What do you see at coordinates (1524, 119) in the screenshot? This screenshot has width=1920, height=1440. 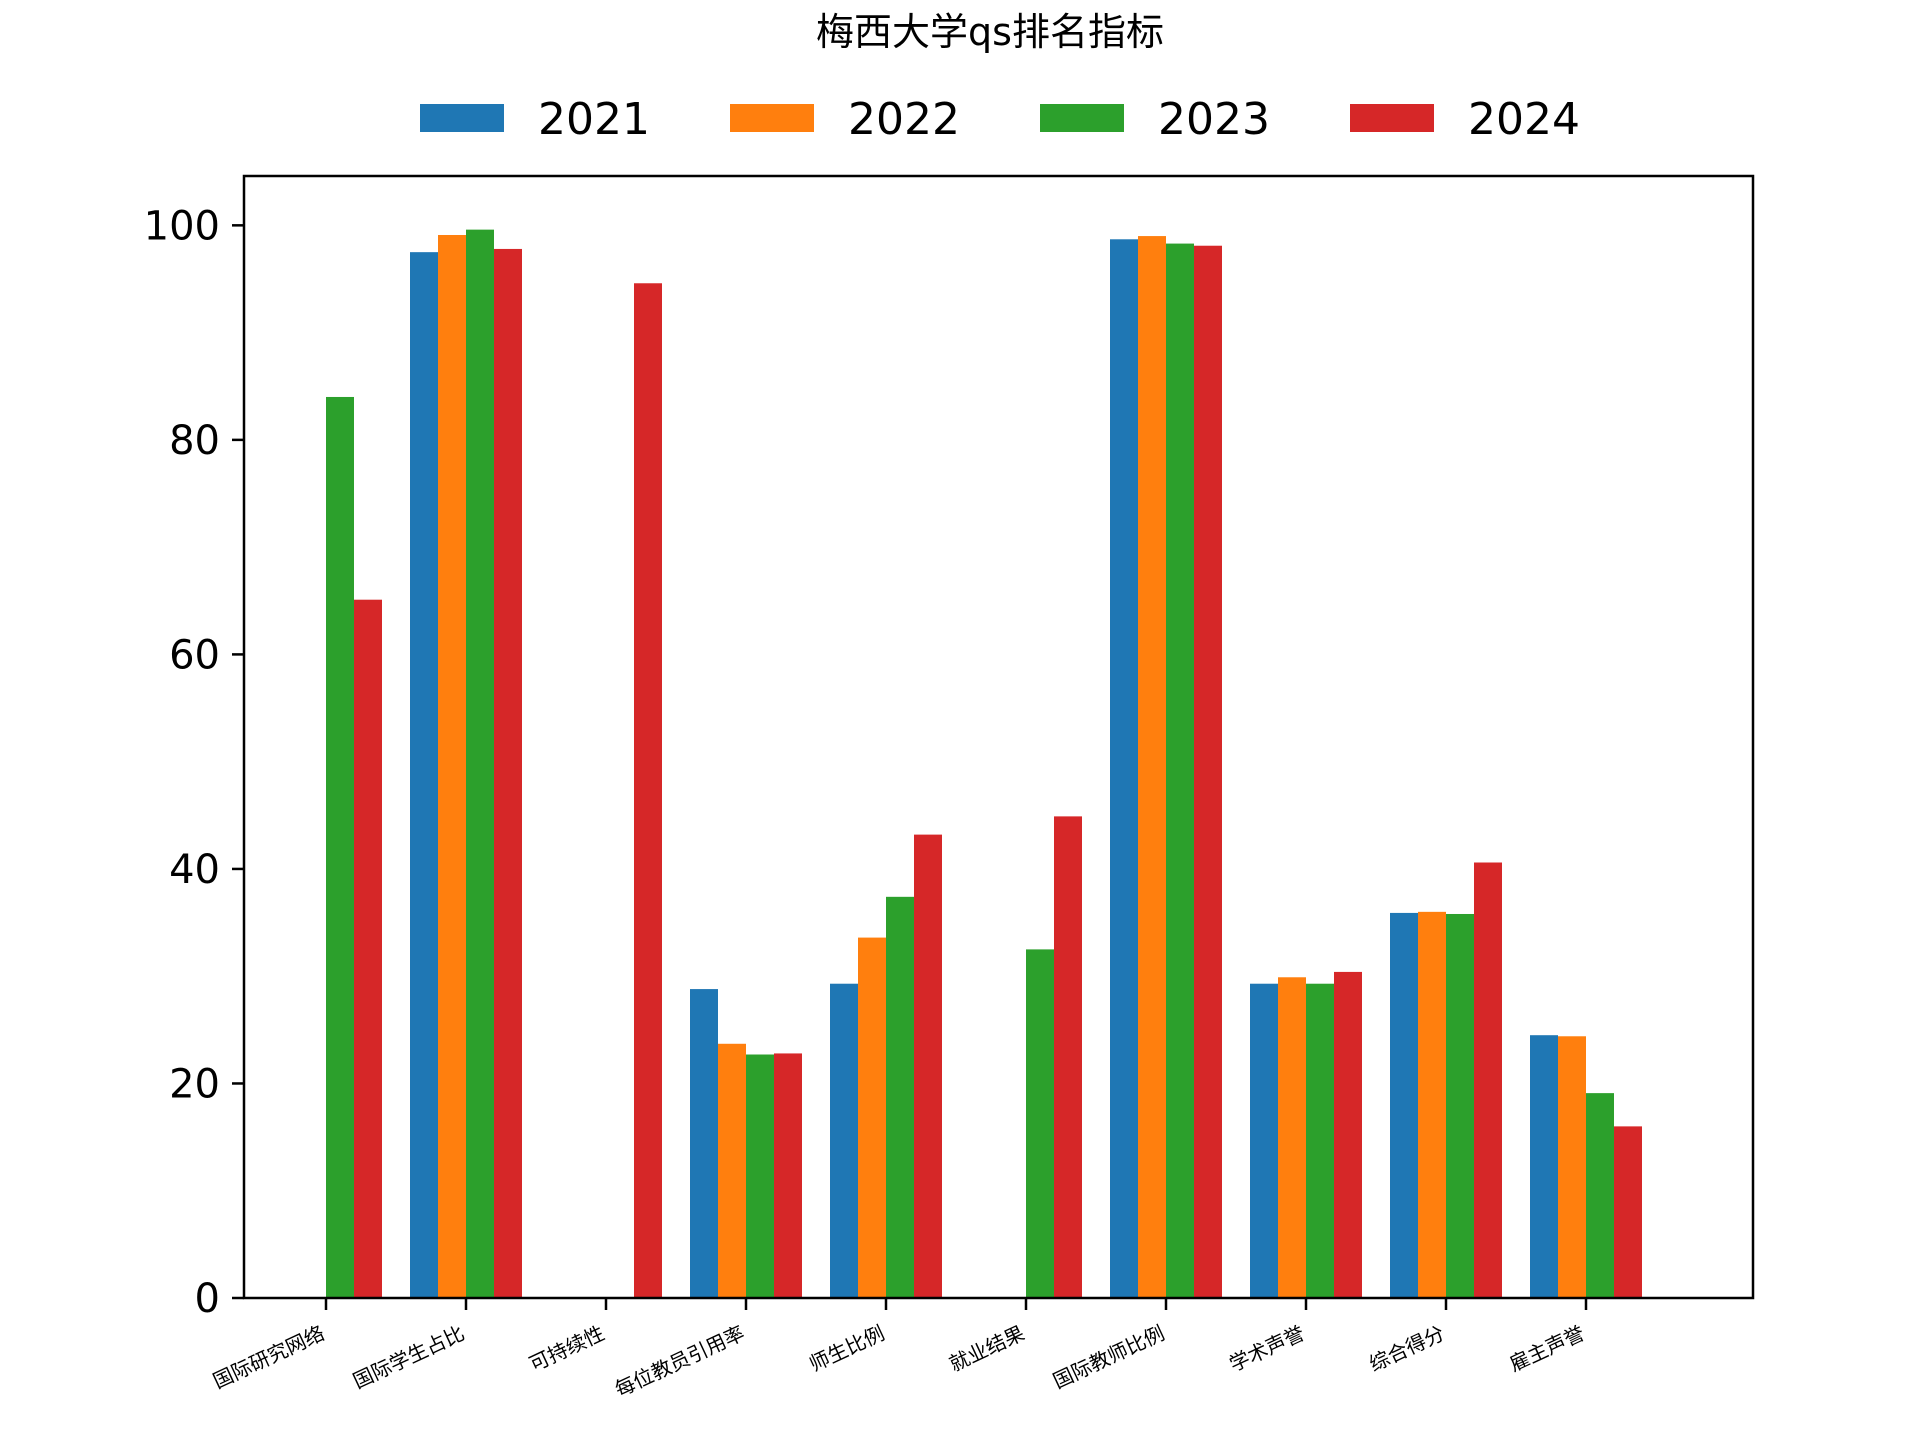 I see `legend-label-2024: 2024` at bounding box center [1524, 119].